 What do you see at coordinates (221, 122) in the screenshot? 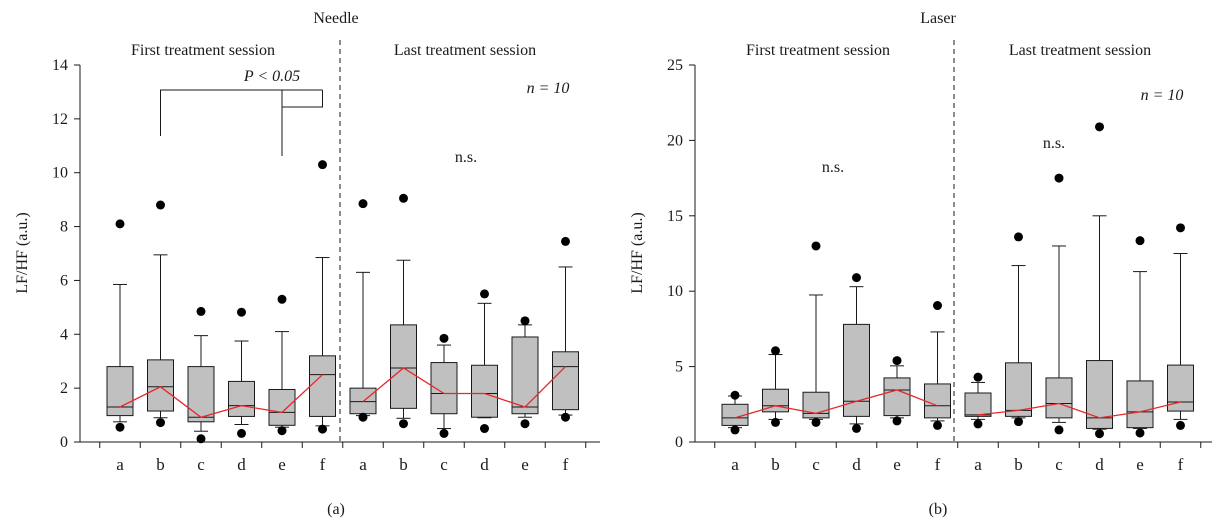
I see `significance-bracket-b-e` at bounding box center [221, 122].